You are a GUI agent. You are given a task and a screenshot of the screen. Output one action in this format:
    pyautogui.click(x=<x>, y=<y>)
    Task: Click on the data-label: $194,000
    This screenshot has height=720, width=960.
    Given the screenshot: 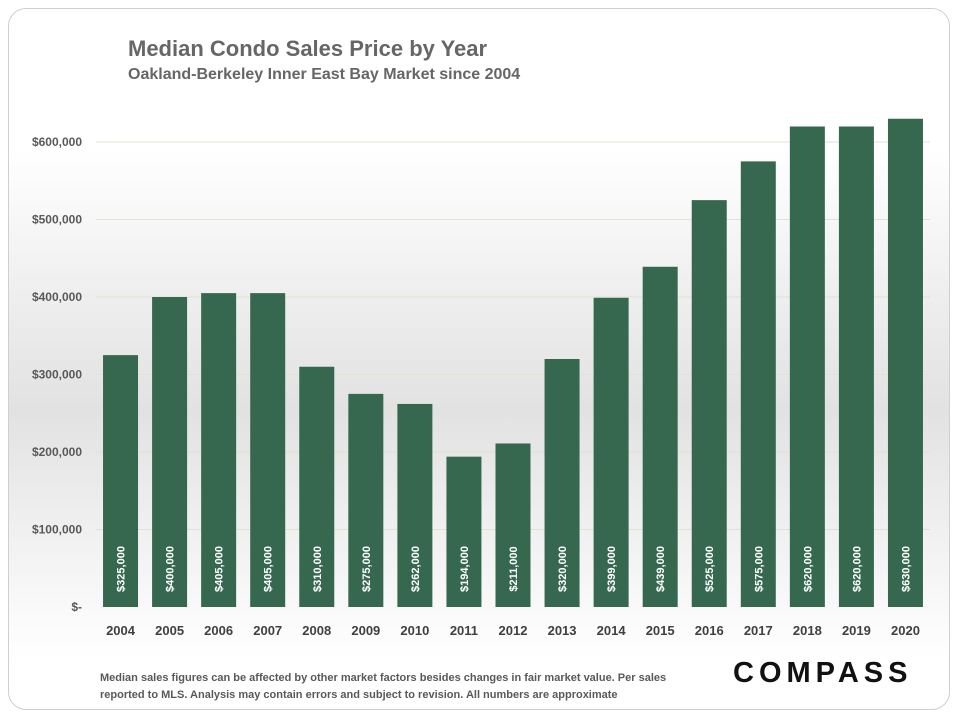 What is the action you would take?
    pyautogui.click(x=465, y=569)
    